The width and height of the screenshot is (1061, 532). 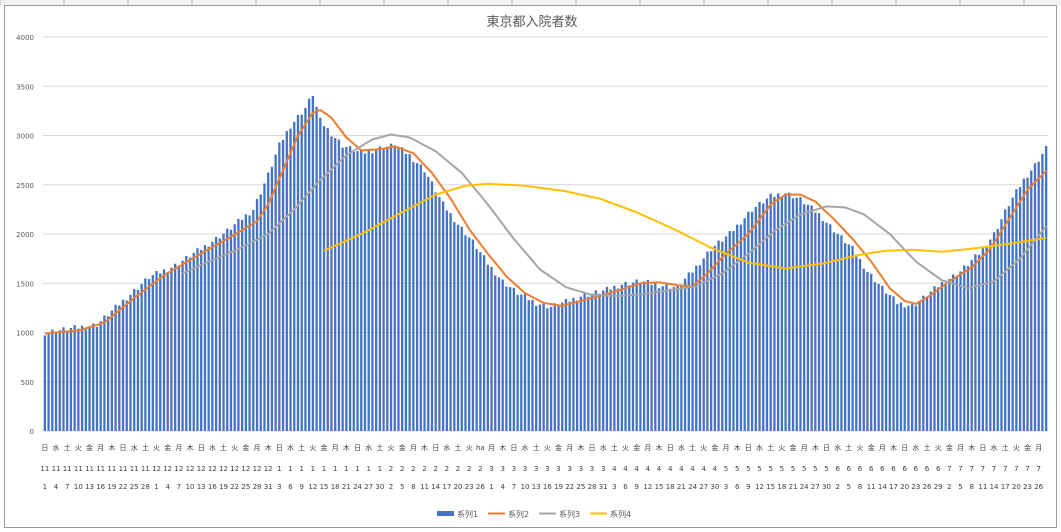 I want to click on x-tick-month: 12, so click(x=190, y=469).